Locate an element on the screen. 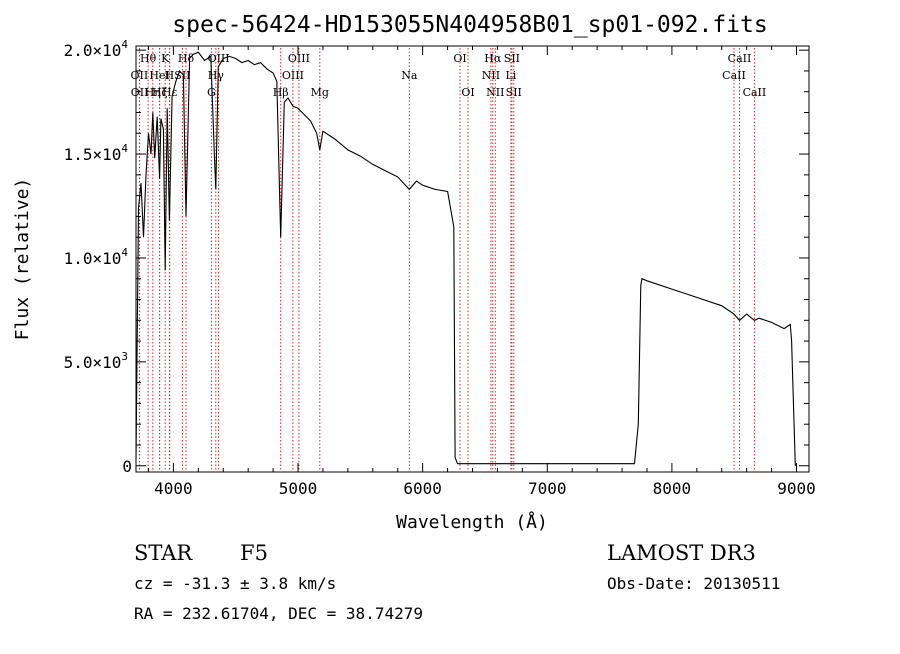  y-tick-label-0: 0 is located at coordinates (127, 466).